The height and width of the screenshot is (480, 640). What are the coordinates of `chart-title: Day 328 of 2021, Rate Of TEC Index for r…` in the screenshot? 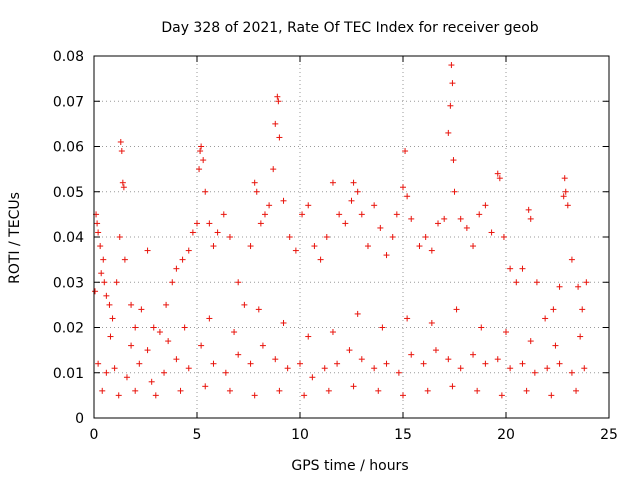 It's located at (349, 28).